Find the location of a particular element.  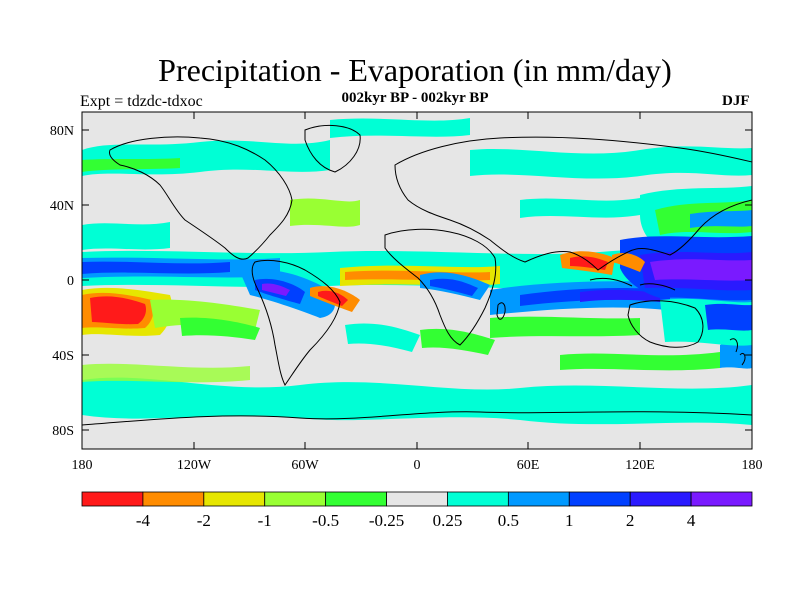

plot-title: Precipitation - Evaporation (in mm/day) is located at coordinates (415, 70).